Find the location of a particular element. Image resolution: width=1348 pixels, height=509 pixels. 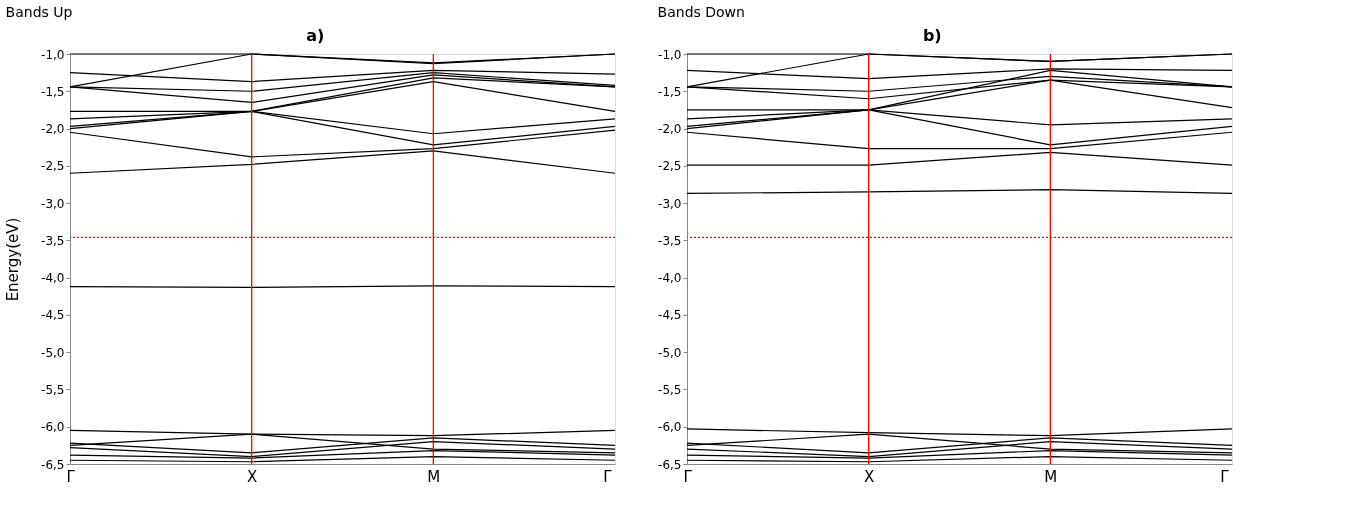

text: a) is located at coordinates (315, 35).